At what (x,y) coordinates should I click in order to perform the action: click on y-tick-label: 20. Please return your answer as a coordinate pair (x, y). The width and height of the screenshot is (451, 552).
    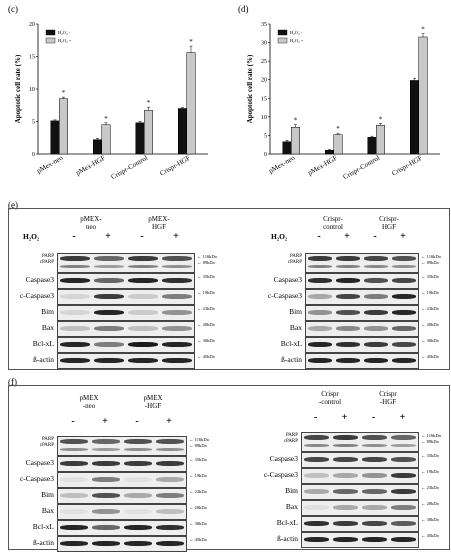
    Looking at the image, I should click on (264, 81).